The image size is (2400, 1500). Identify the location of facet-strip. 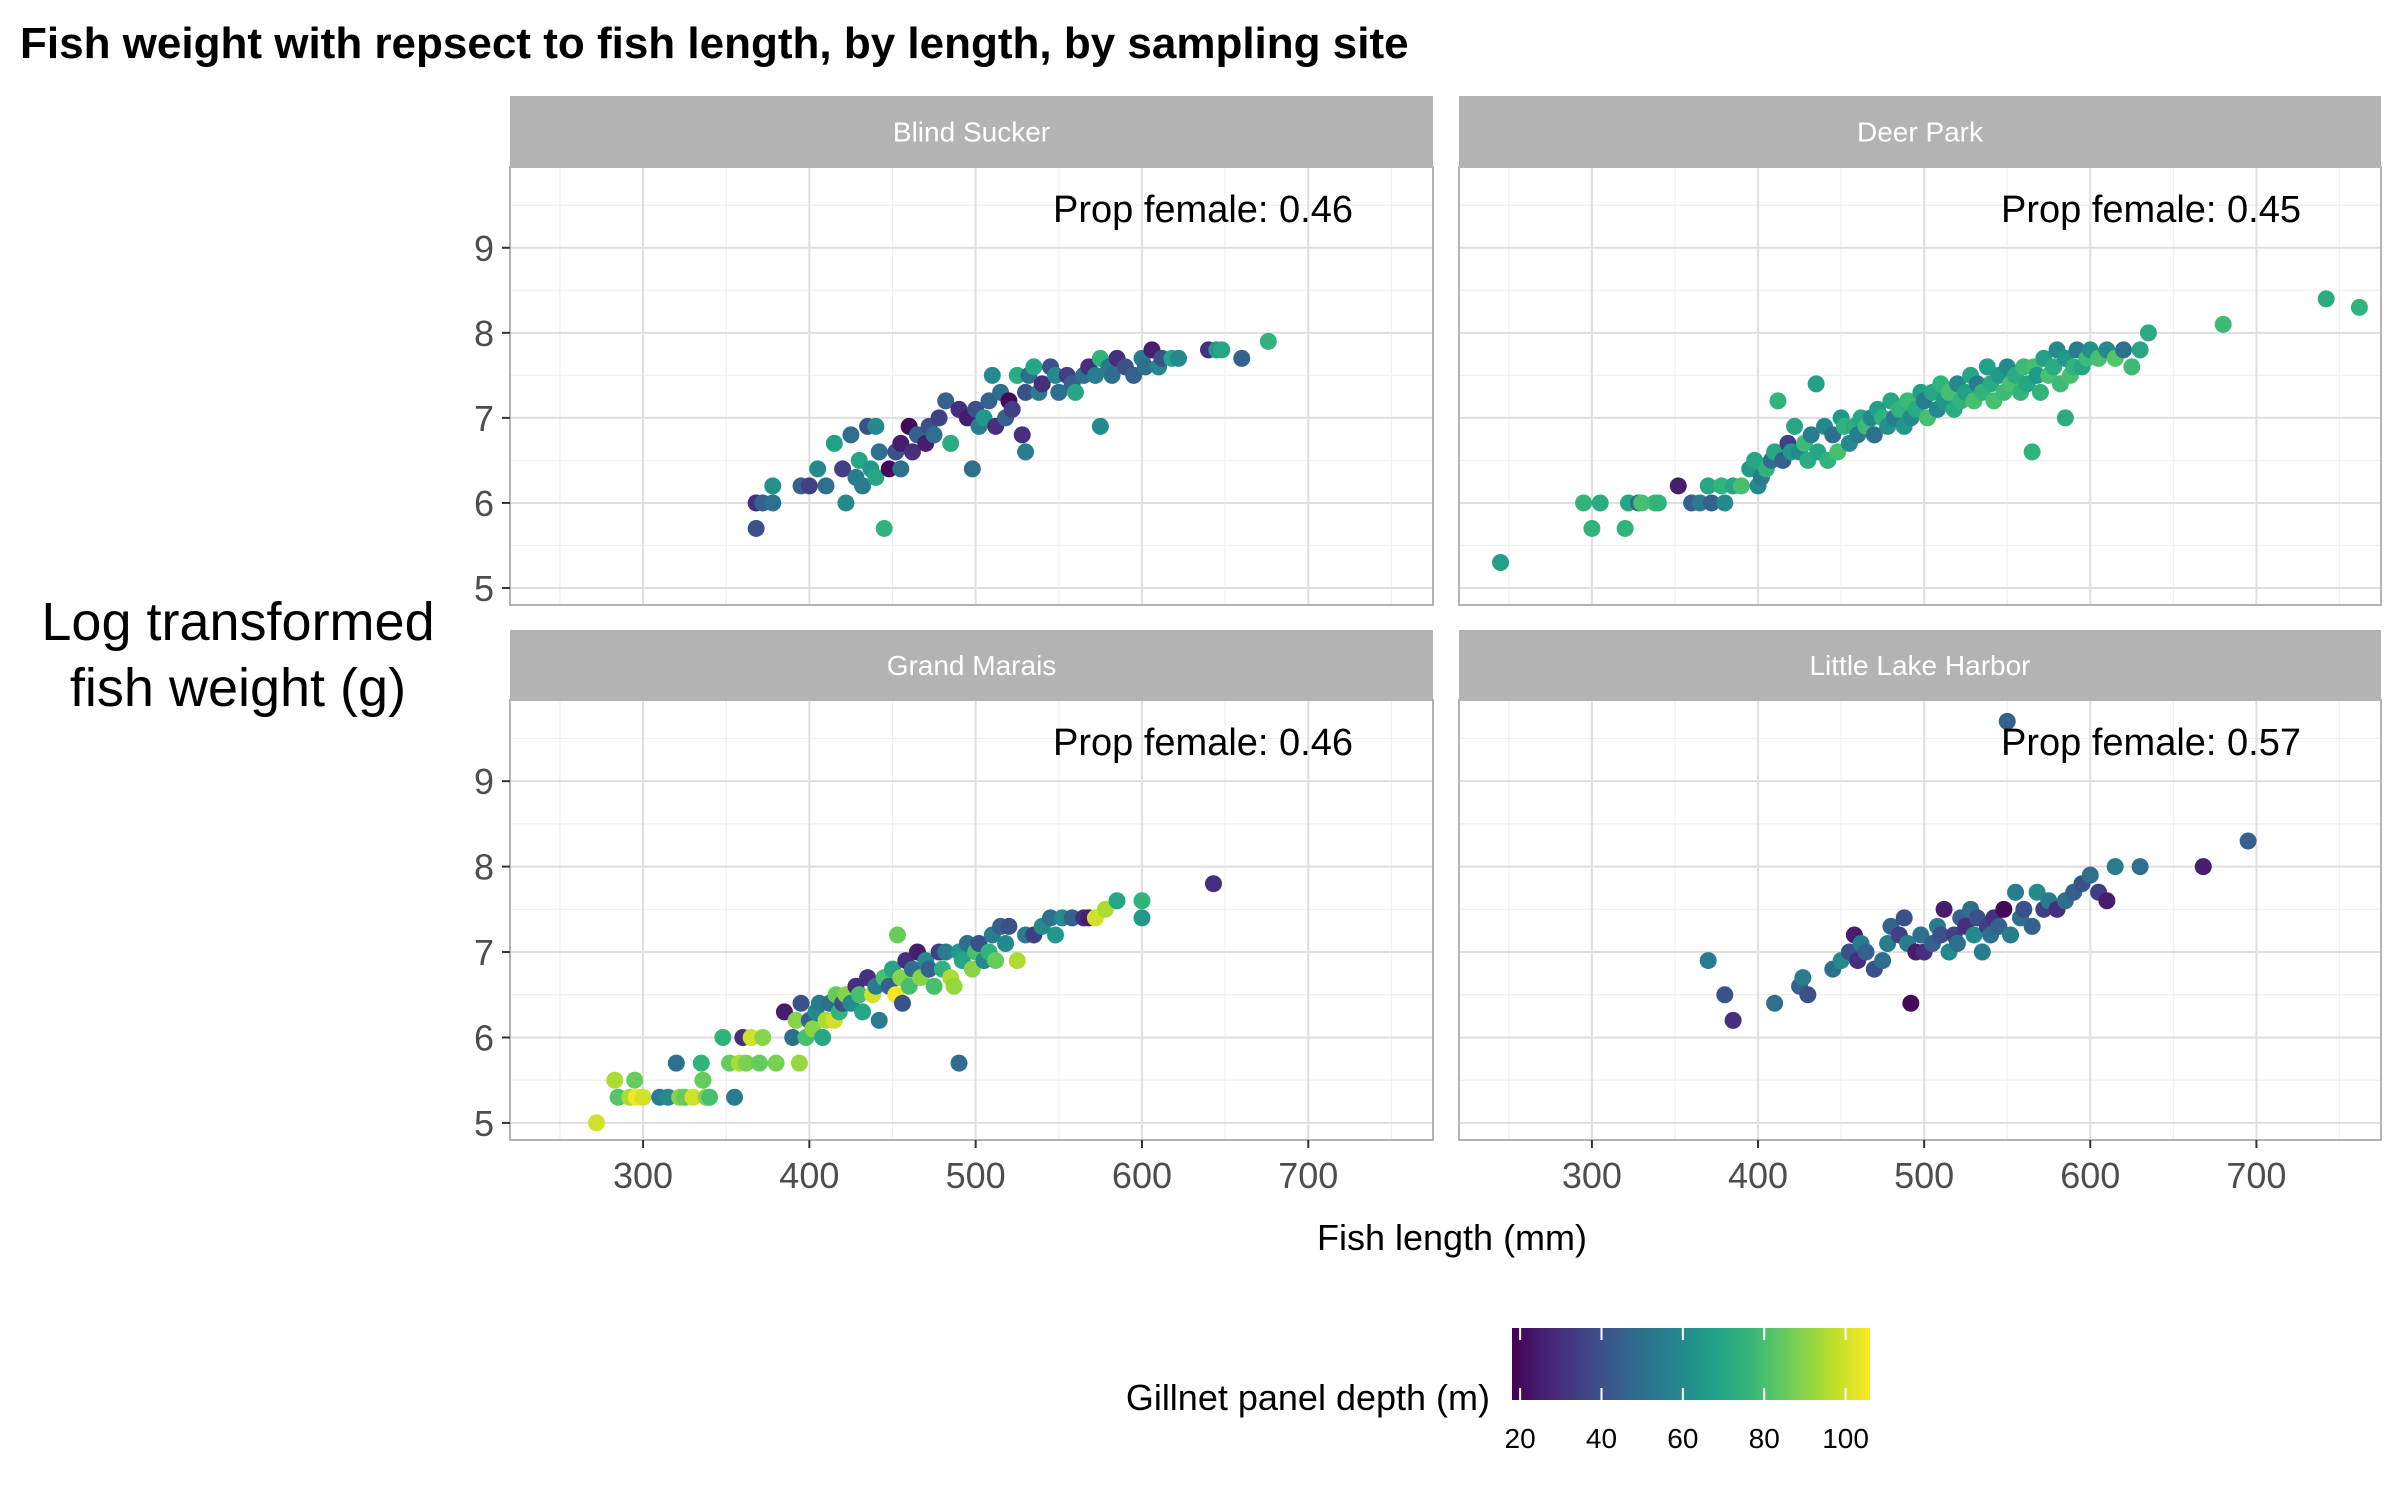
(1920, 665).